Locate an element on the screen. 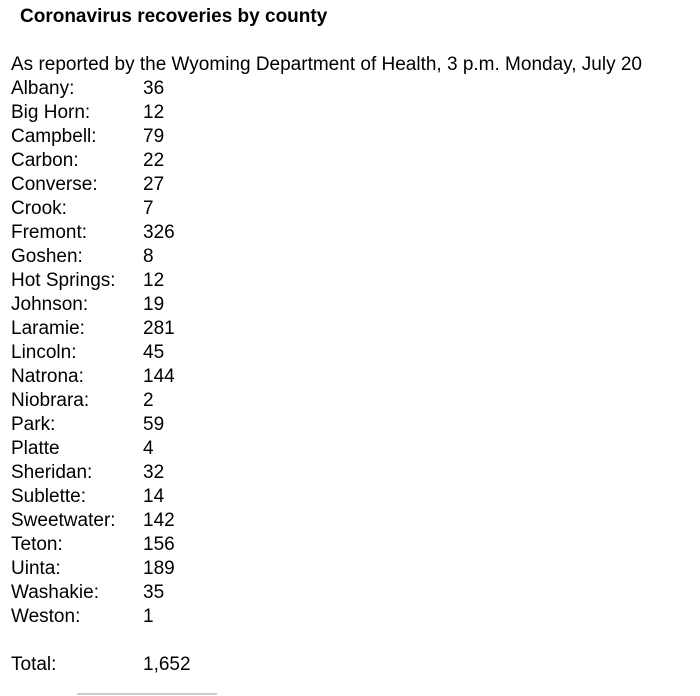  county-name: Fremont: is located at coordinates (49, 232).